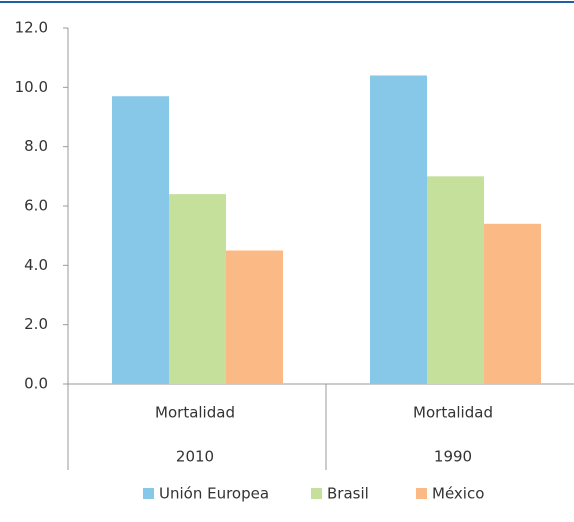  Describe the element at coordinates (36, 206) in the screenshot. I see `y-tick-label: 6.0` at that location.